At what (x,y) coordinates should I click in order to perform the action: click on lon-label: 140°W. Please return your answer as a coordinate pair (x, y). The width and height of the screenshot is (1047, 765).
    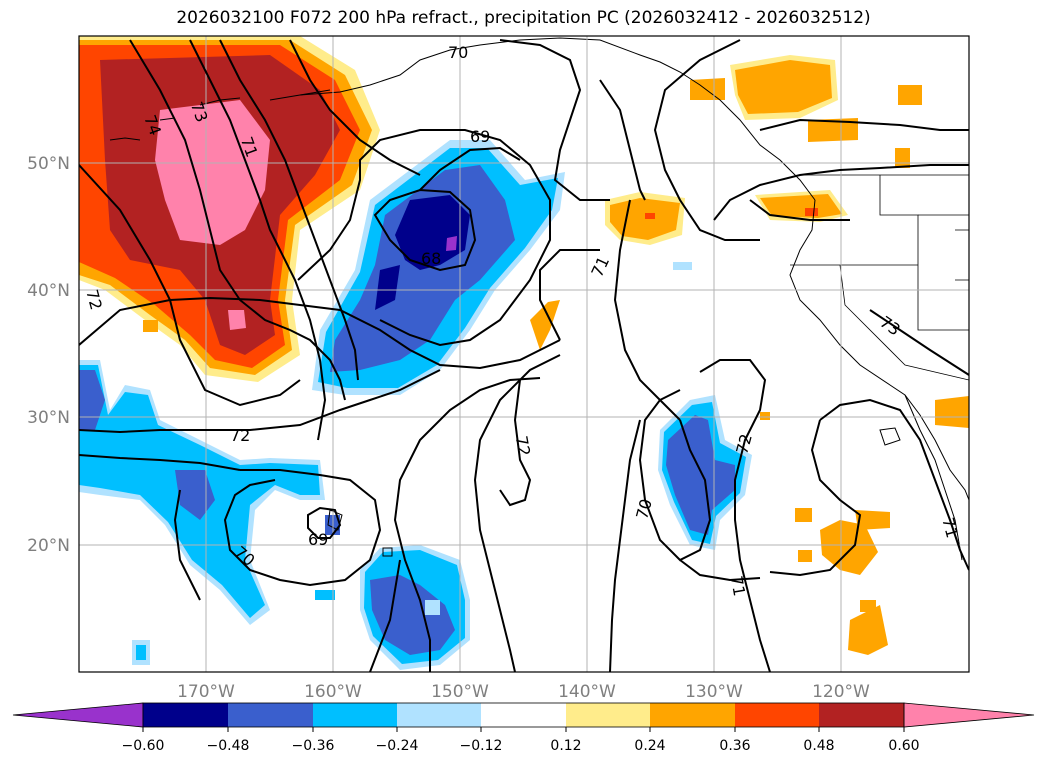
    Looking at the image, I should click on (587, 692).